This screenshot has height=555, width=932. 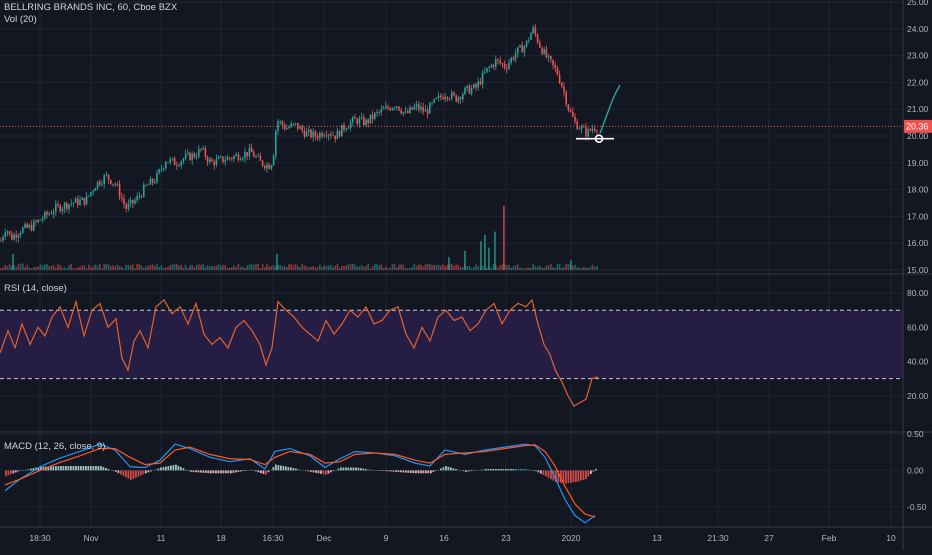 What do you see at coordinates (35, 288) in the screenshot?
I see `rsi-label: RSI (14, close)` at bounding box center [35, 288].